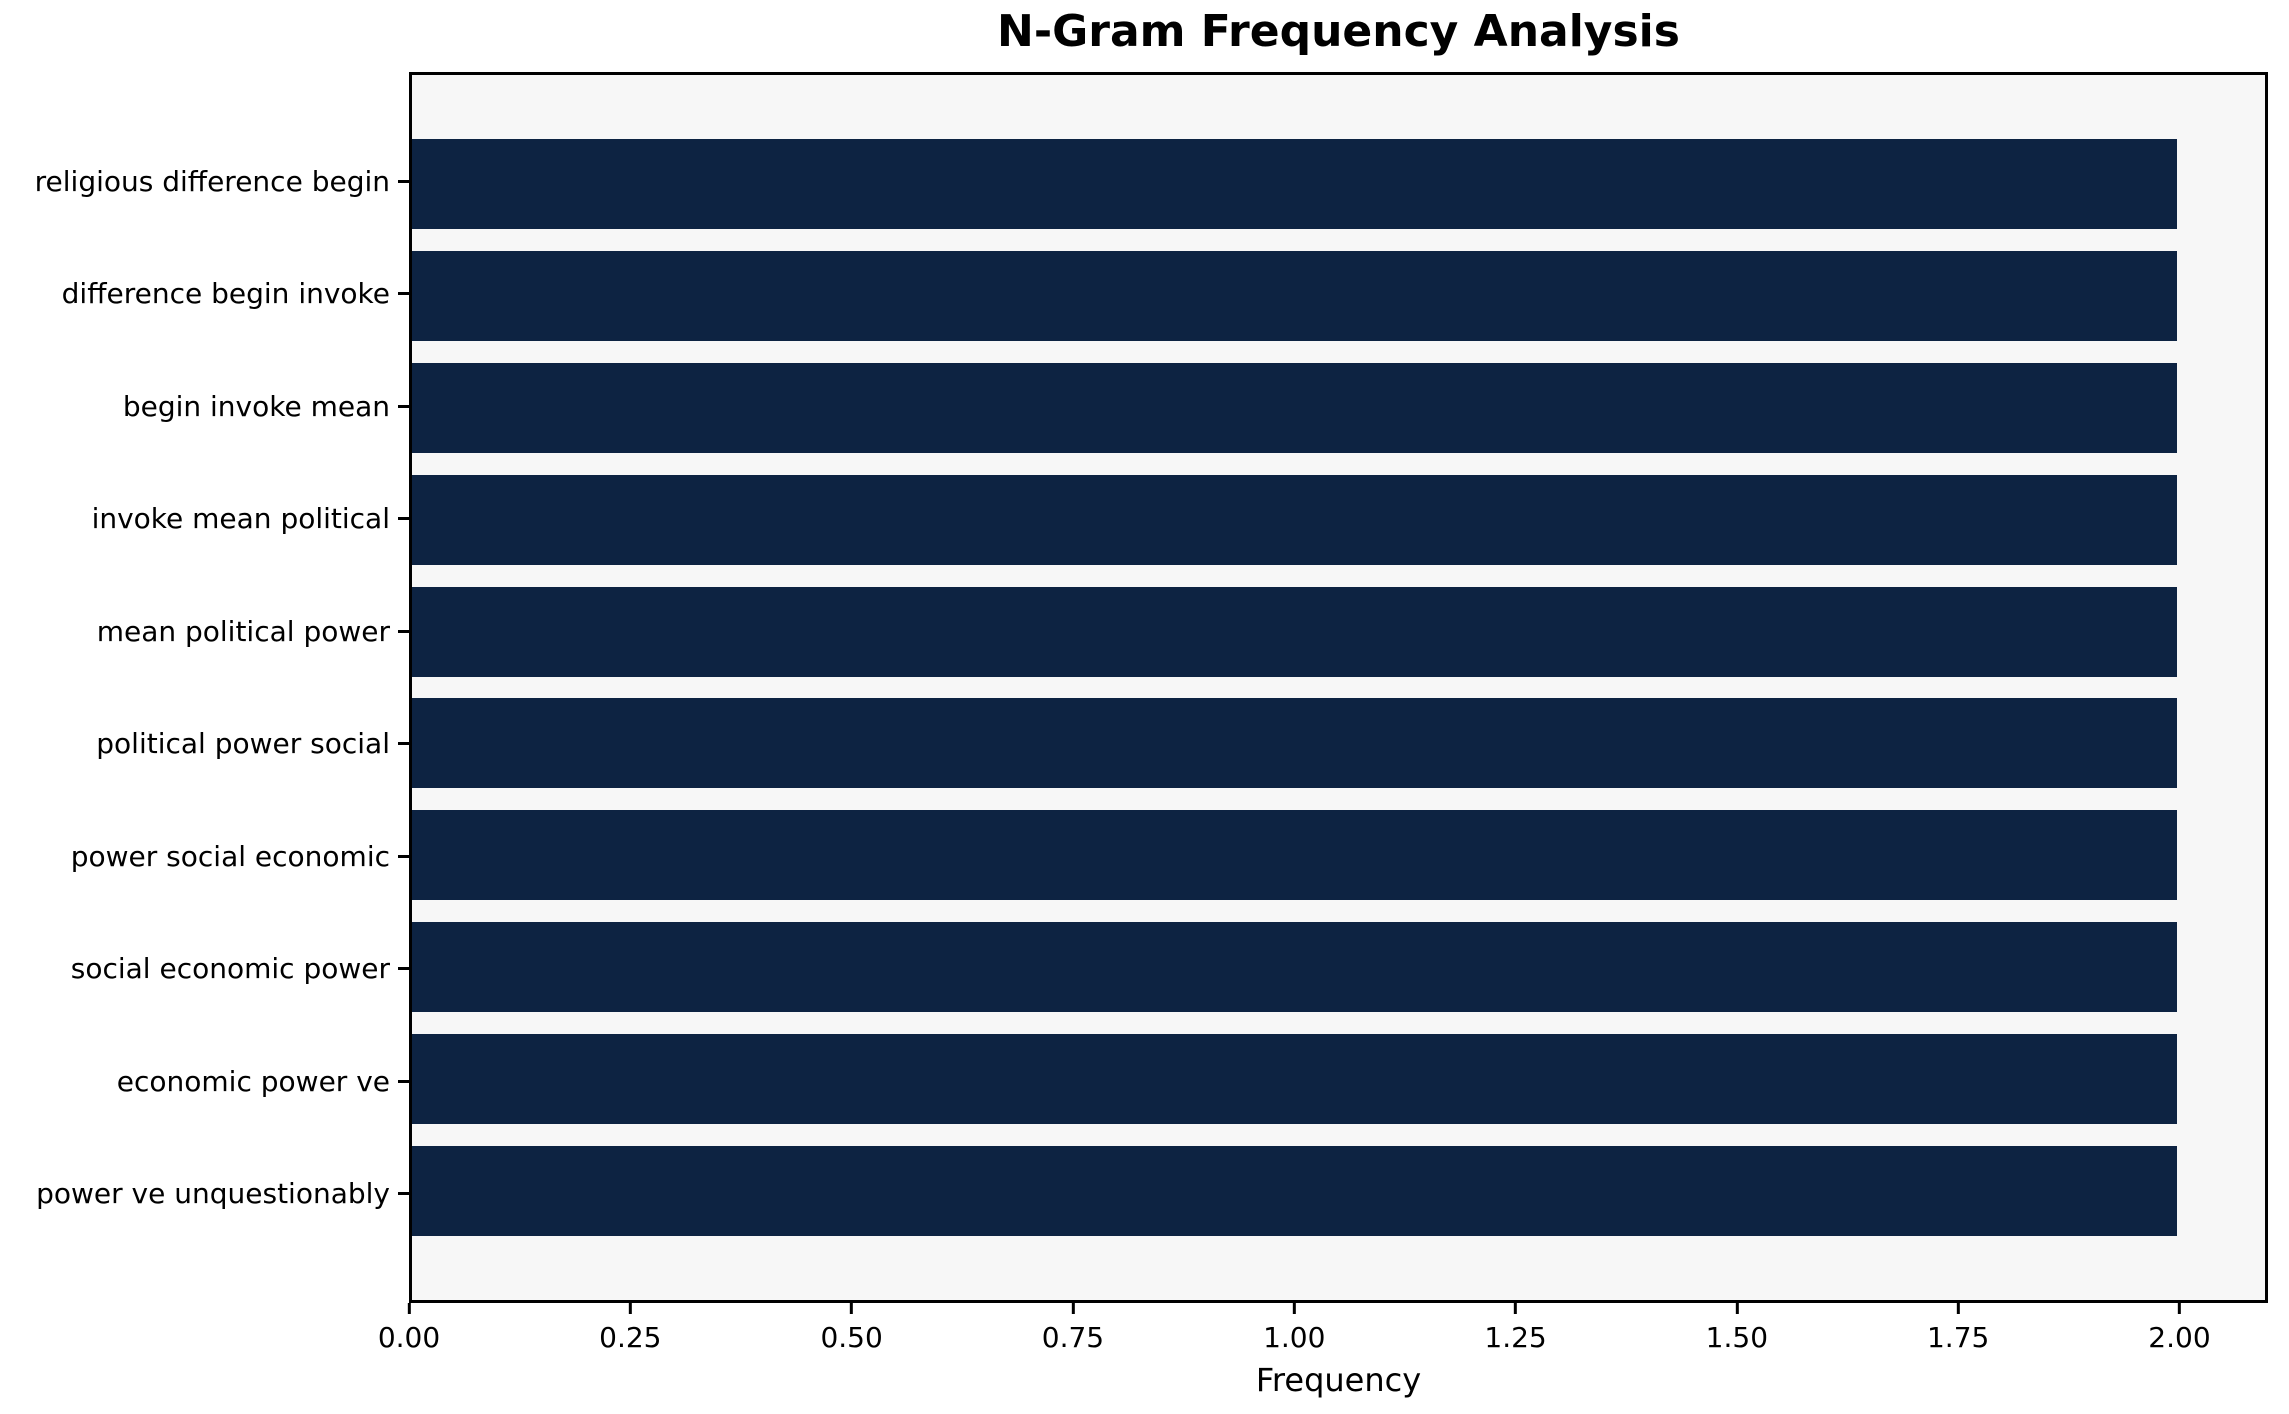  I want to click on x-tick-label: 0.50, so click(851, 1337).